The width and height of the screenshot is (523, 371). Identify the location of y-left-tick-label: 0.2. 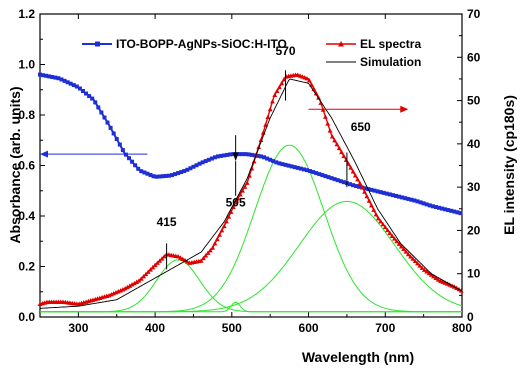
(26, 267).